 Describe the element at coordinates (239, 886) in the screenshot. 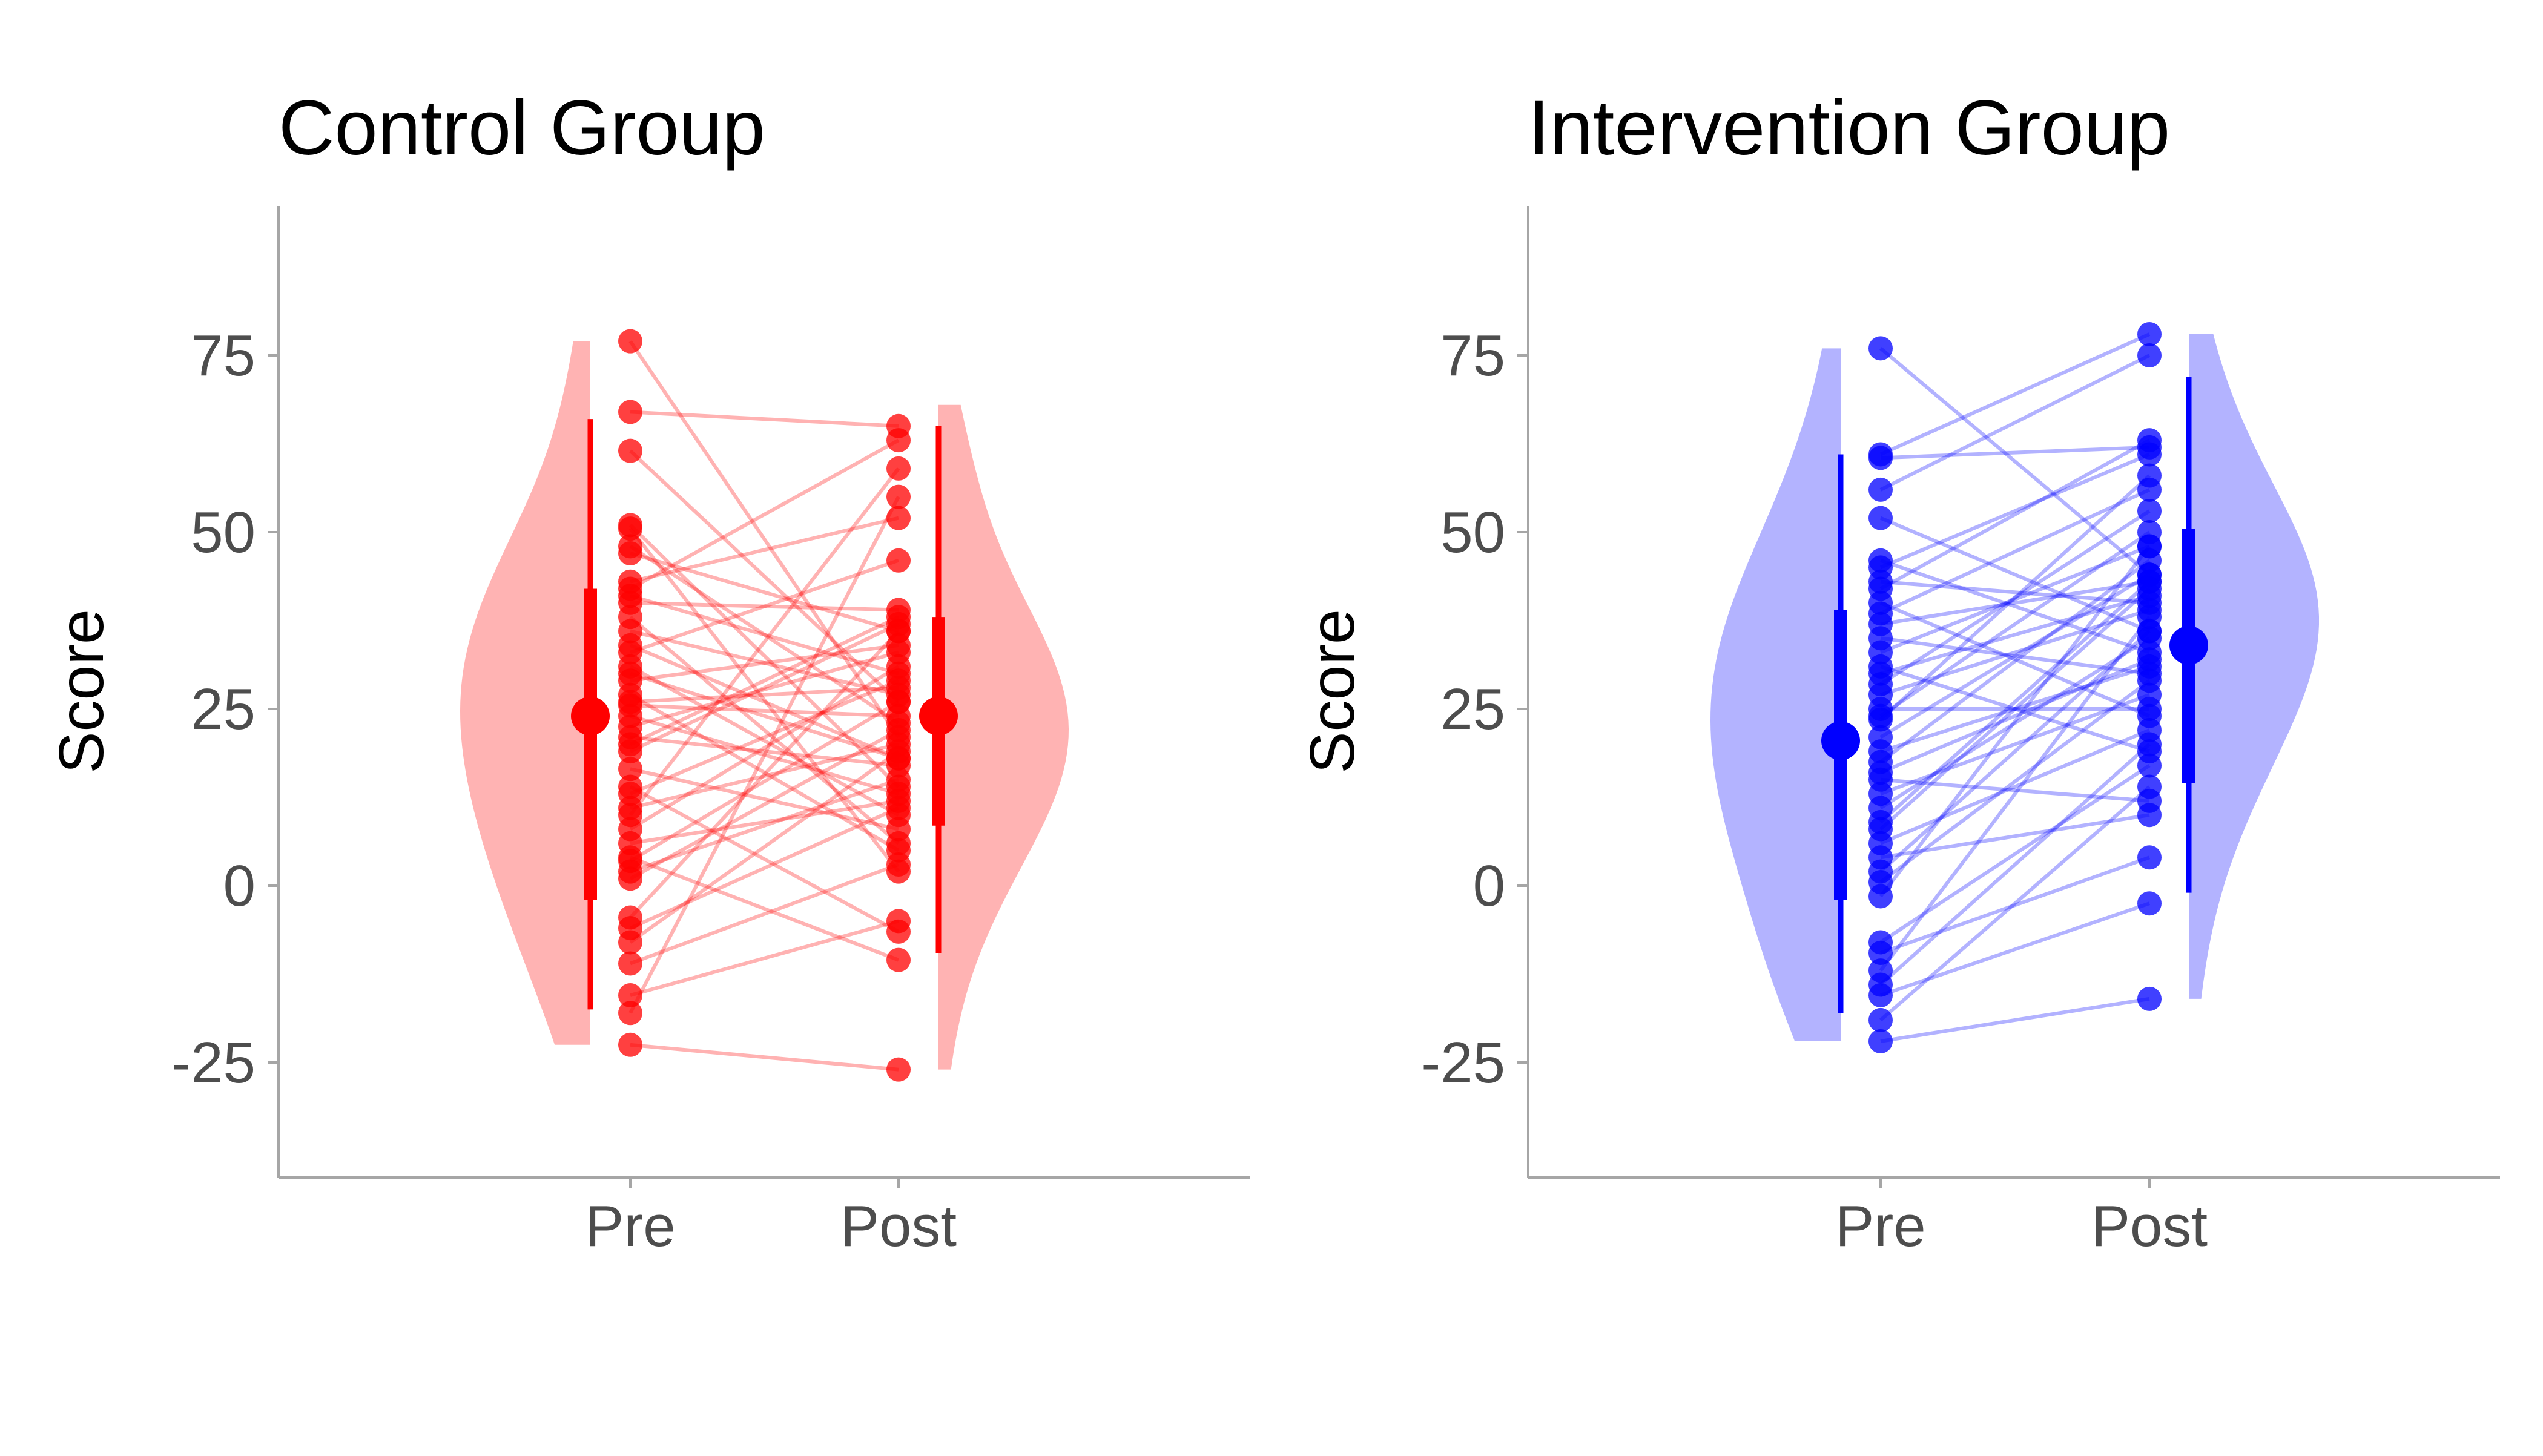

I see `y-tick-label: 0` at that location.